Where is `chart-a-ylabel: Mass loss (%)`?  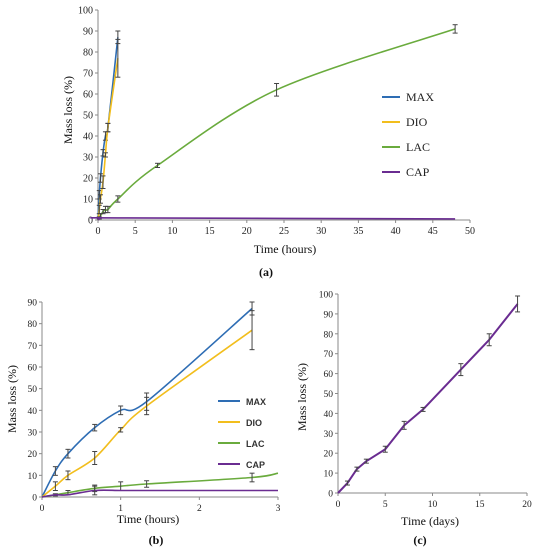
chart-a-ylabel: Mass loss (%) is located at coordinates (68, 110).